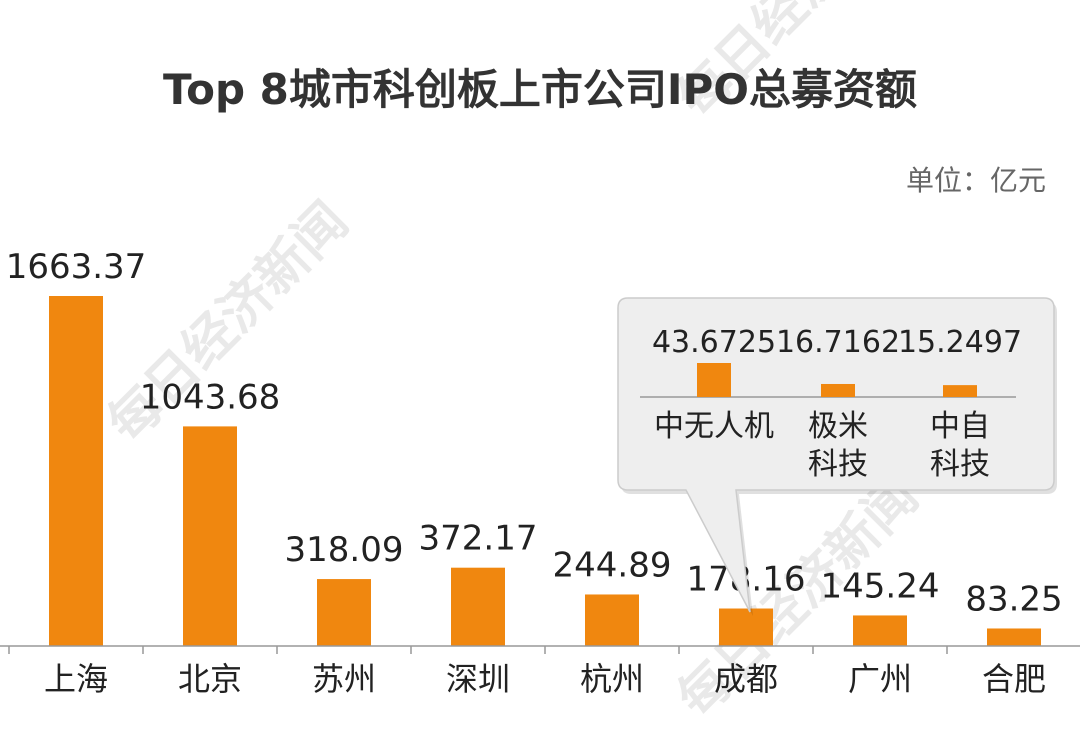  I want to click on inset-category-label: 极米, so click(838, 426).